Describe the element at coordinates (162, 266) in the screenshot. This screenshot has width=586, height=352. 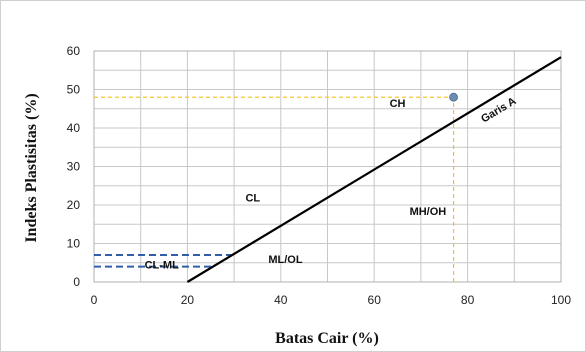
I see `zone-label-cl-ml: CL-ML` at that location.